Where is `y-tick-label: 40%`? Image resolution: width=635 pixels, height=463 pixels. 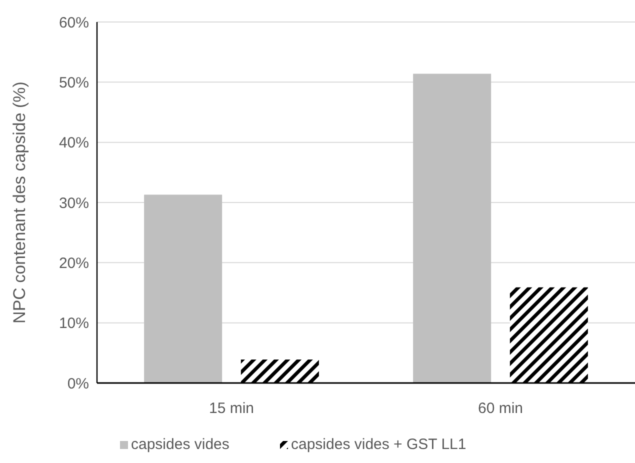 y-tick-label: 40% is located at coordinates (73, 143).